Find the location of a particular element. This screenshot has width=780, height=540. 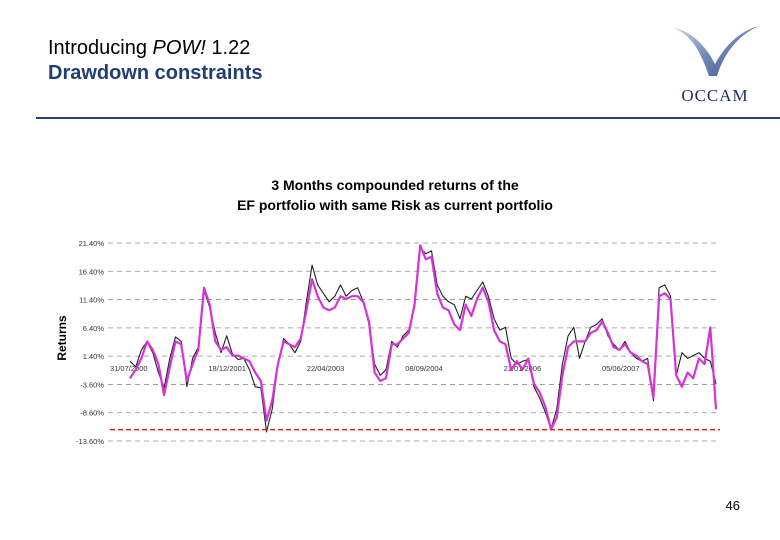

slide-title-line: Introducing POW! 1.22 is located at coordinates (155, 48).